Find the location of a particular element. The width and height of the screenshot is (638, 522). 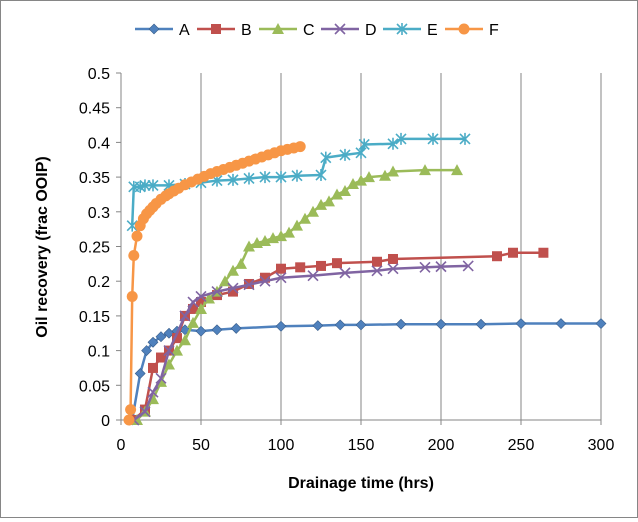

legend-marker-C is located at coordinates (278, 28).